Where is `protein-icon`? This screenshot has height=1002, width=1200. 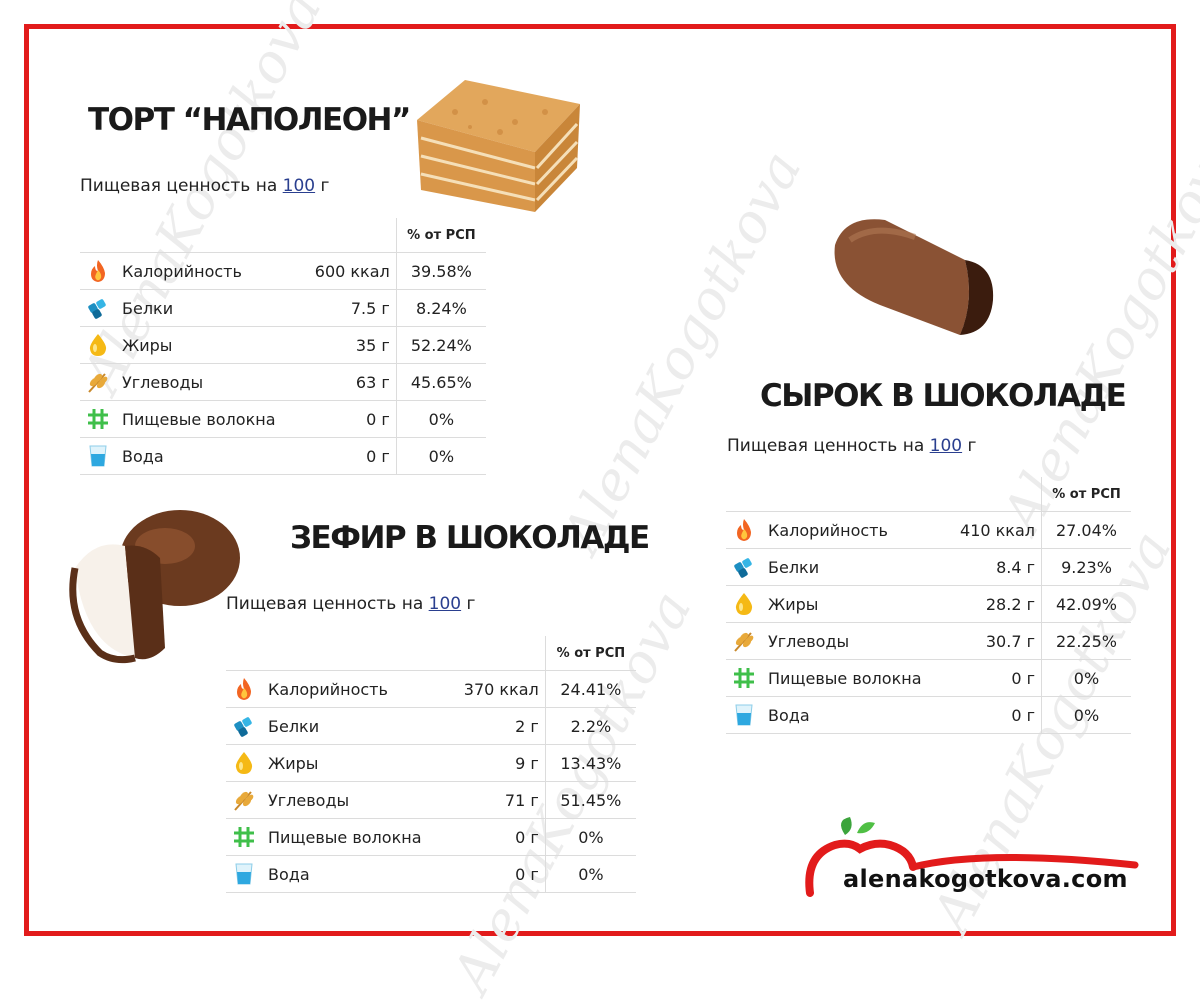 protein-icon is located at coordinates (744, 567).